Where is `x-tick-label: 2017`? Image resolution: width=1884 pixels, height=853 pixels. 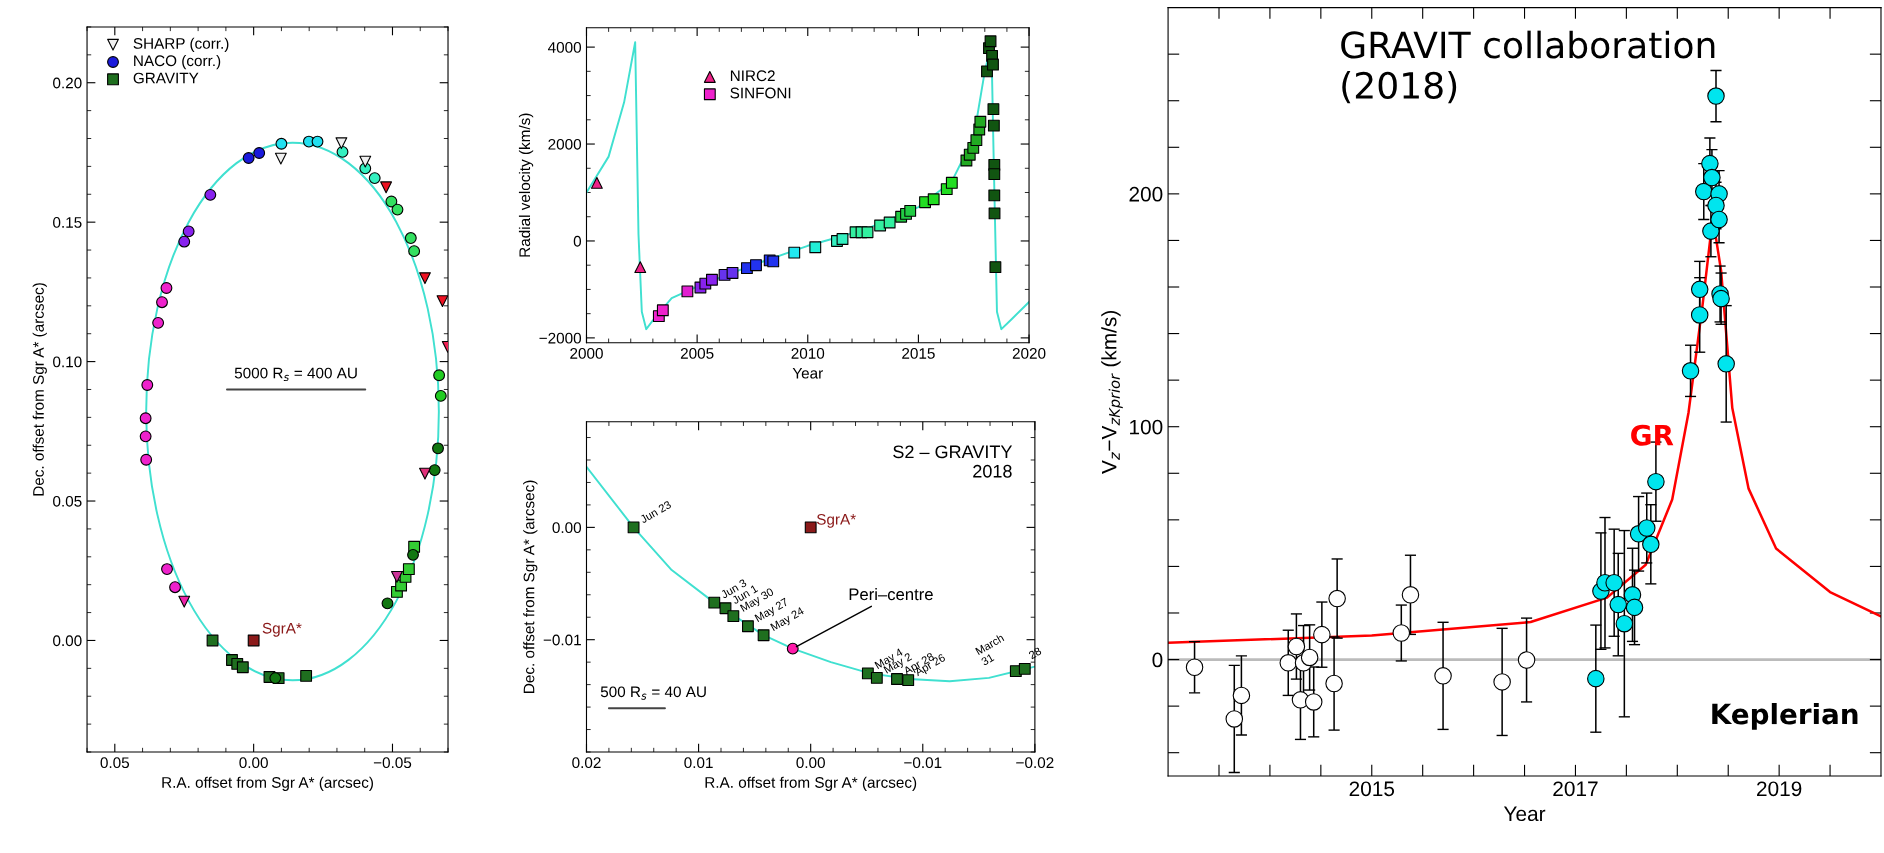 x-tick-label: 2017 is located at coordinates (1575, 789).